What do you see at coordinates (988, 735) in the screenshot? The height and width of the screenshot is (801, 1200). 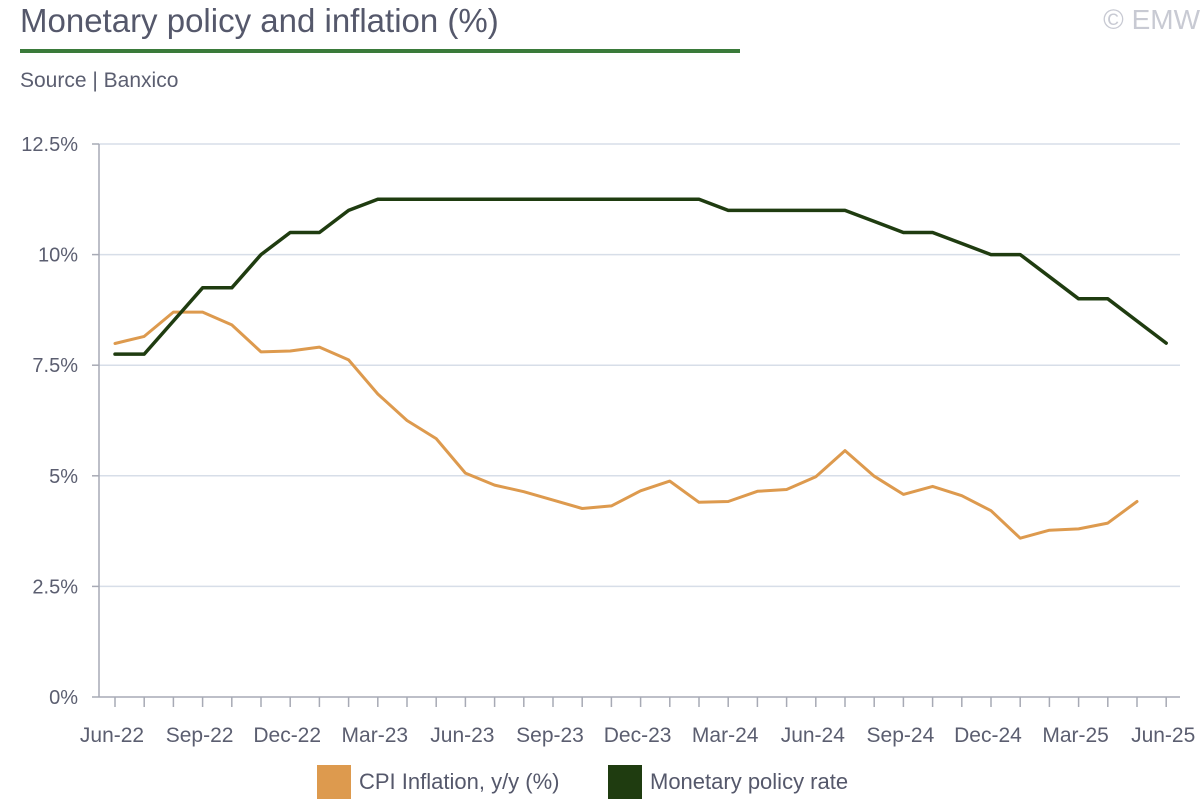 I see `x-tick-label: Dec-24` at bounding box center [988, 735].